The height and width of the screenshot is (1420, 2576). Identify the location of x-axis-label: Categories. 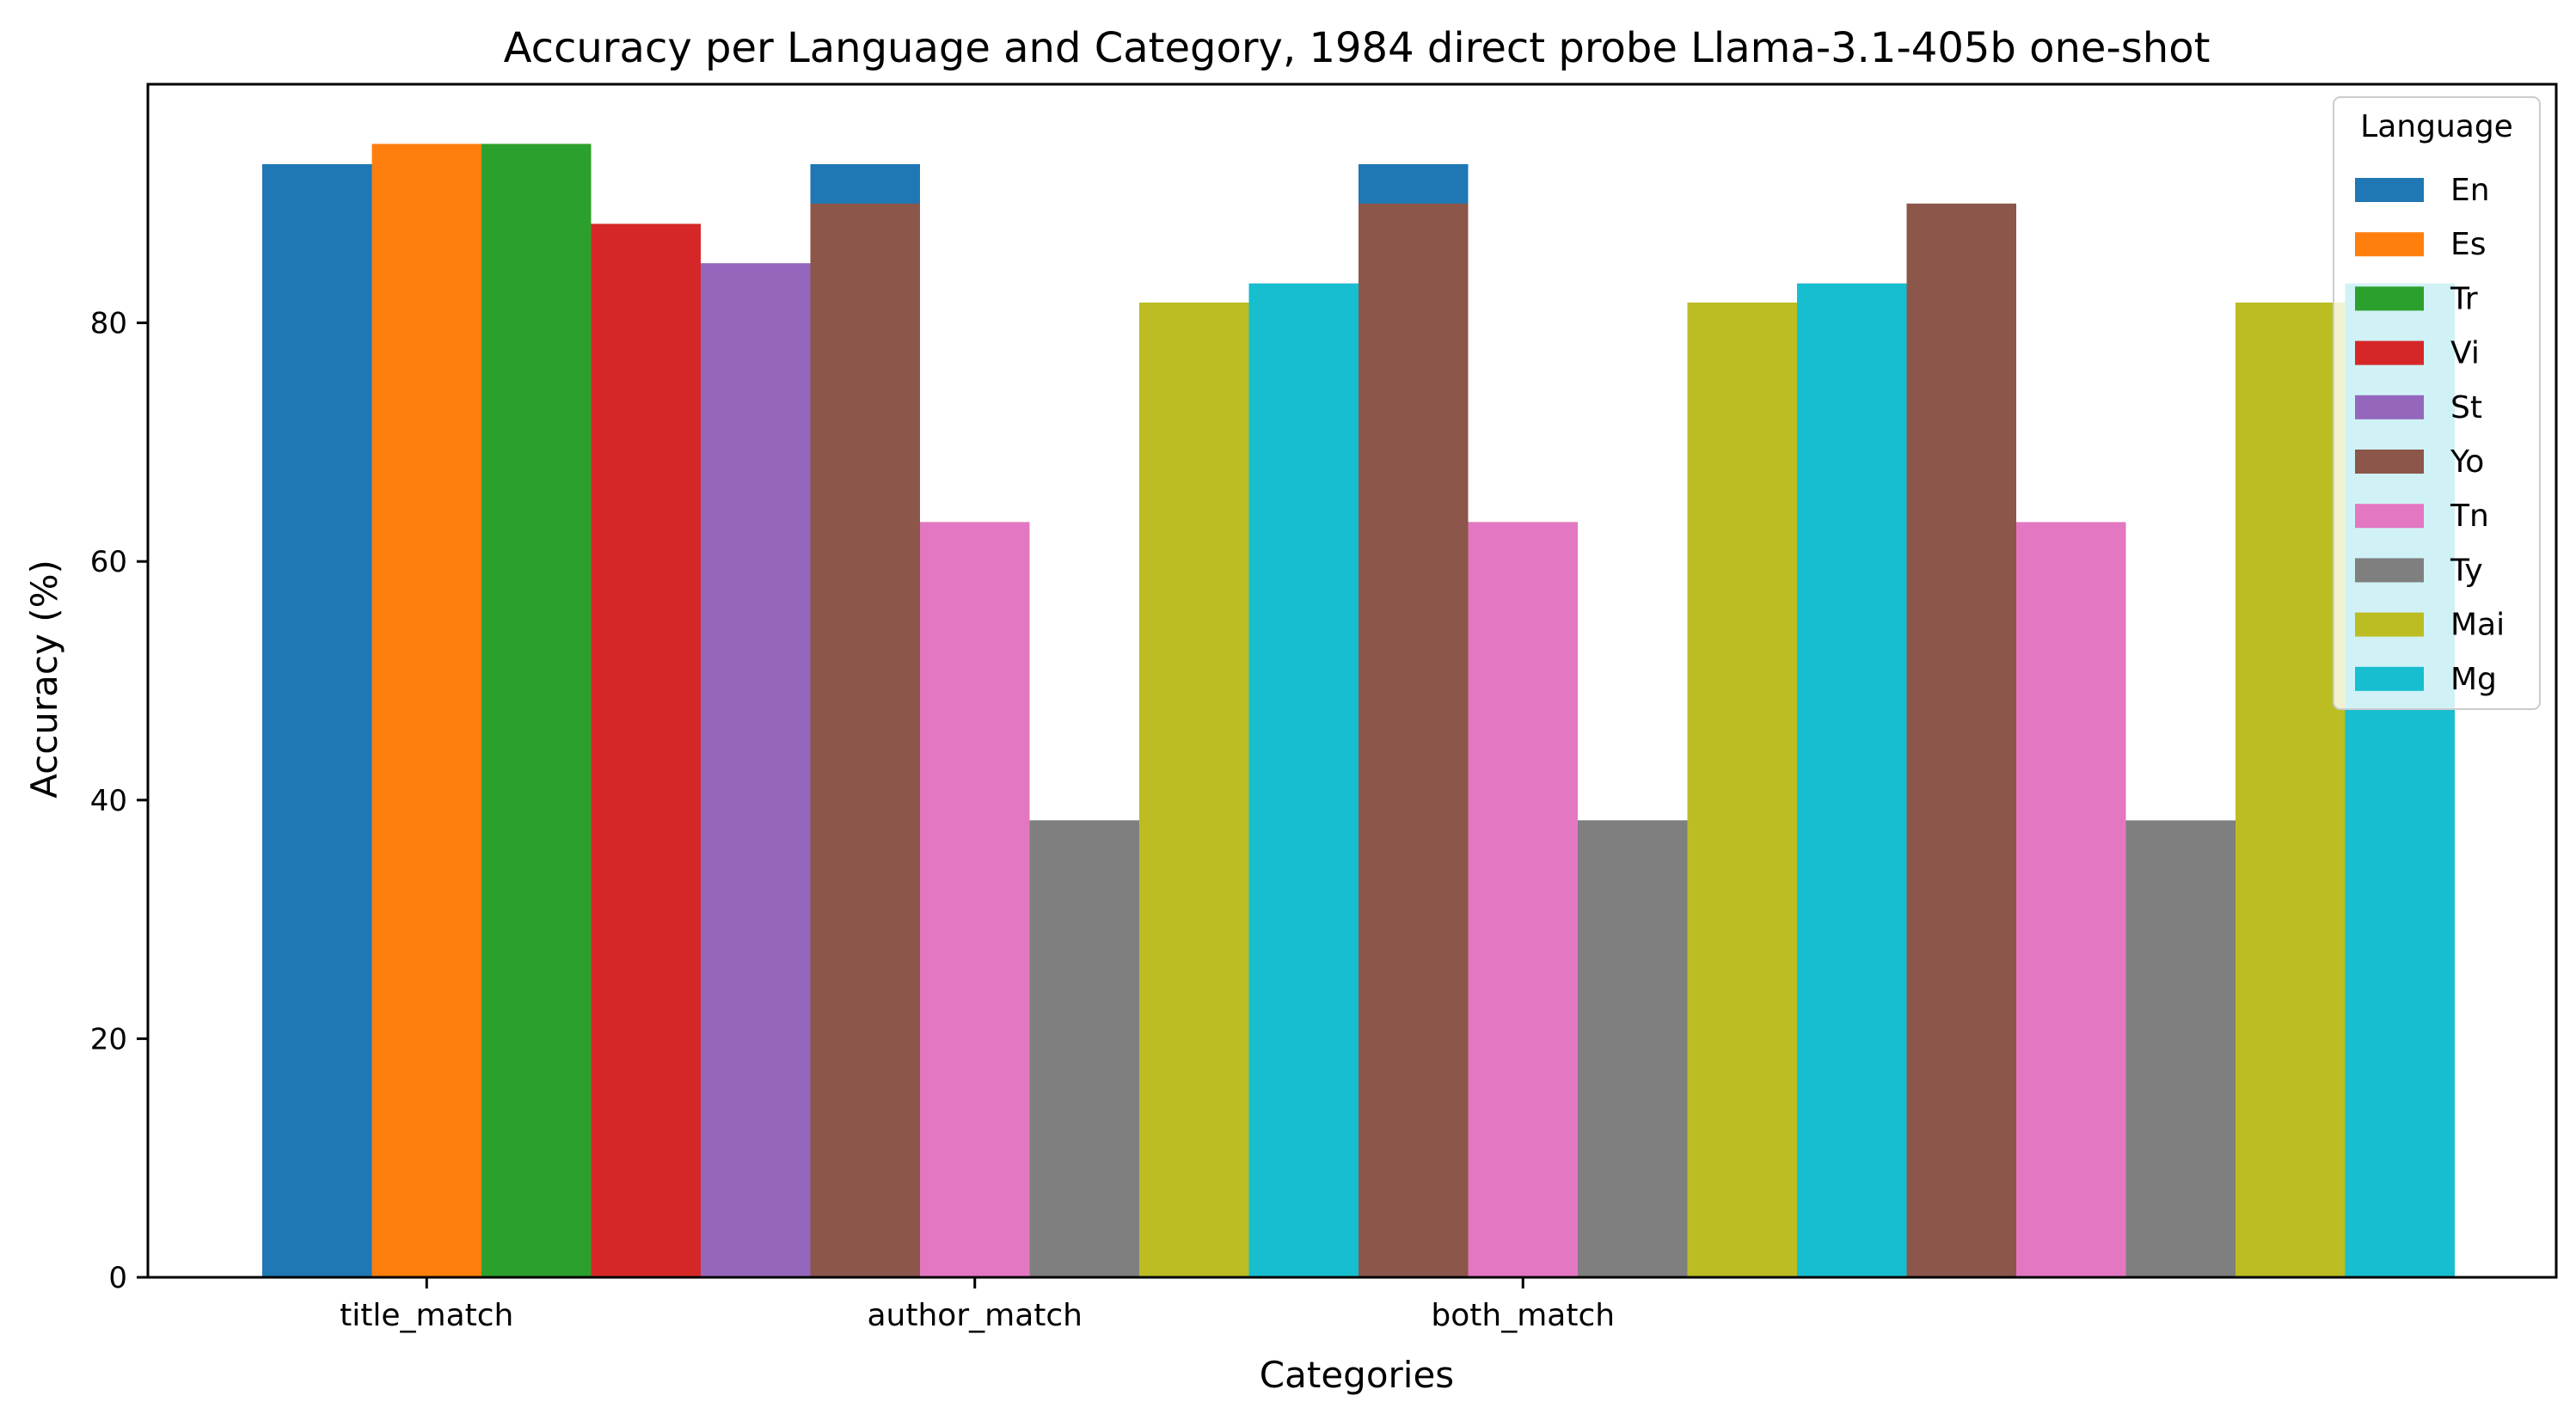
(1357, 1375).